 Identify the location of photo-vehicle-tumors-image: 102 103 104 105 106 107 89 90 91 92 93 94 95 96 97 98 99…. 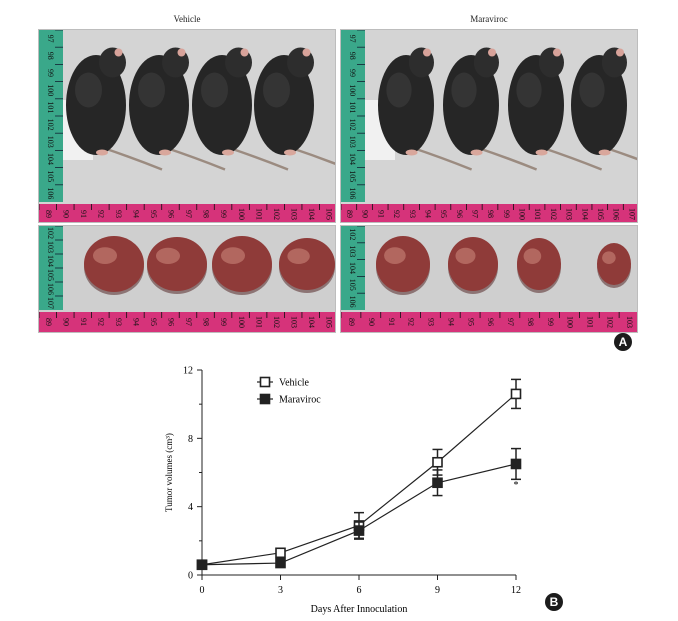
(187, 279).